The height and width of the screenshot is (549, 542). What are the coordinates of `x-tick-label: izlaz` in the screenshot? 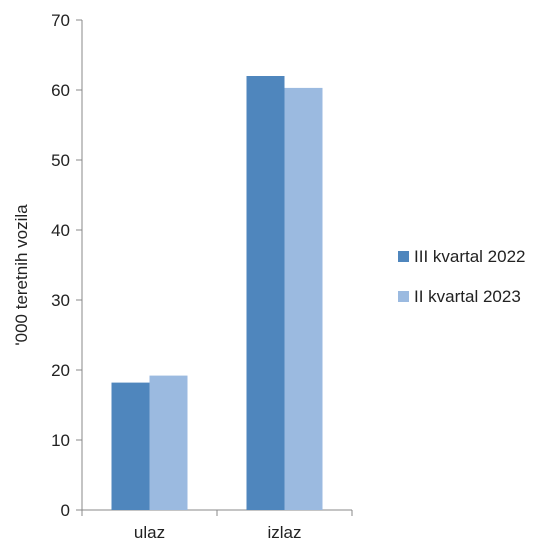 It's located at (284, 532).